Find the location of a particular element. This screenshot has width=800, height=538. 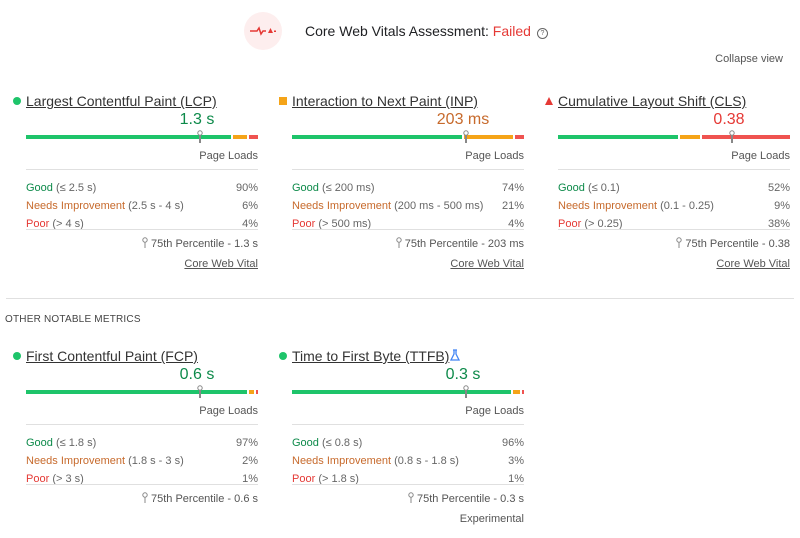

ni-range: (2.5 s - 4 s) is located at coordinates (156, 206).